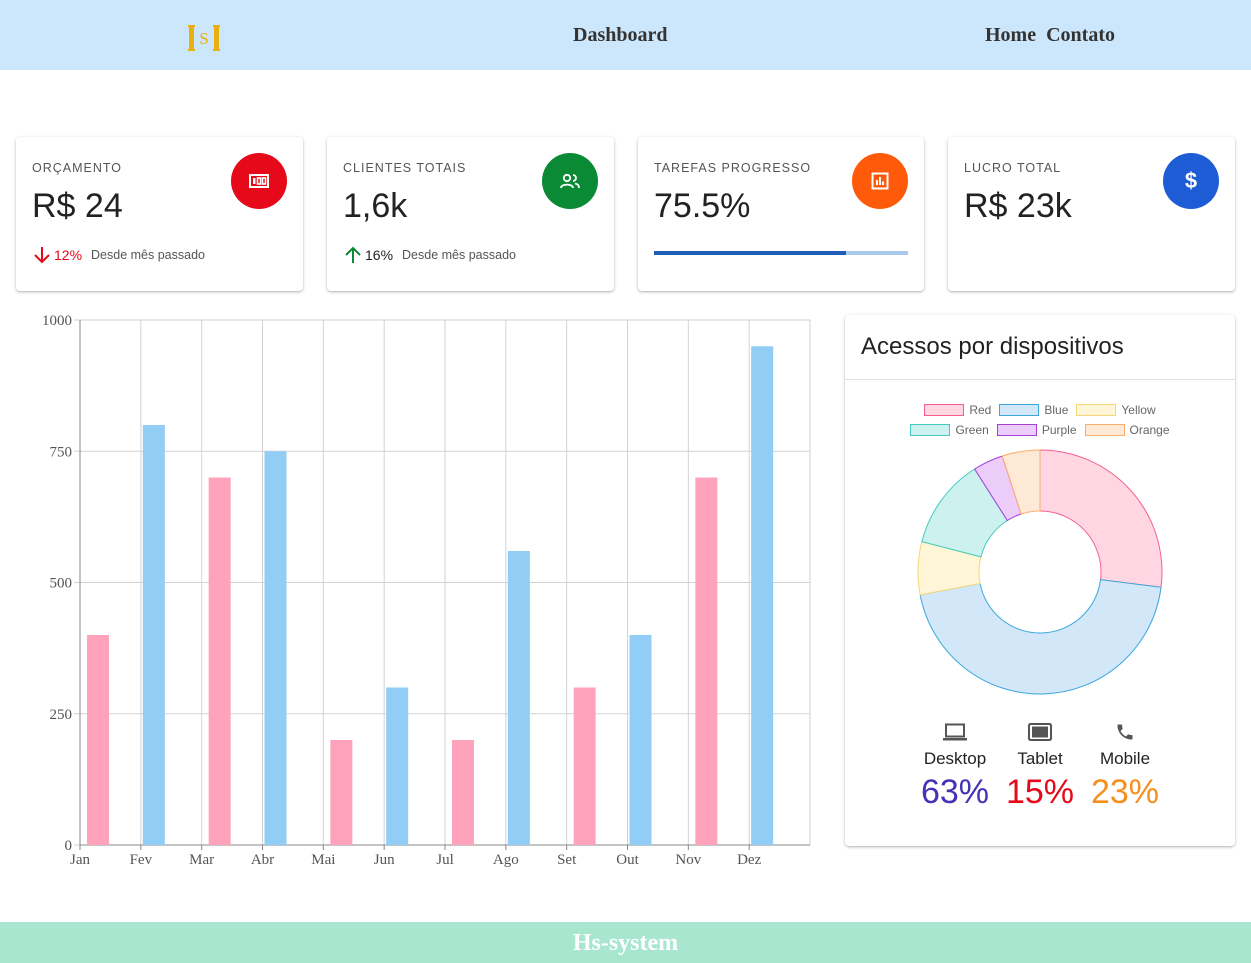 The width and height of the screenshot is (1251, 963). Describe the element at coordinates (375, 206) in the screenshot. I see `card-value: 1,6k` at that location.